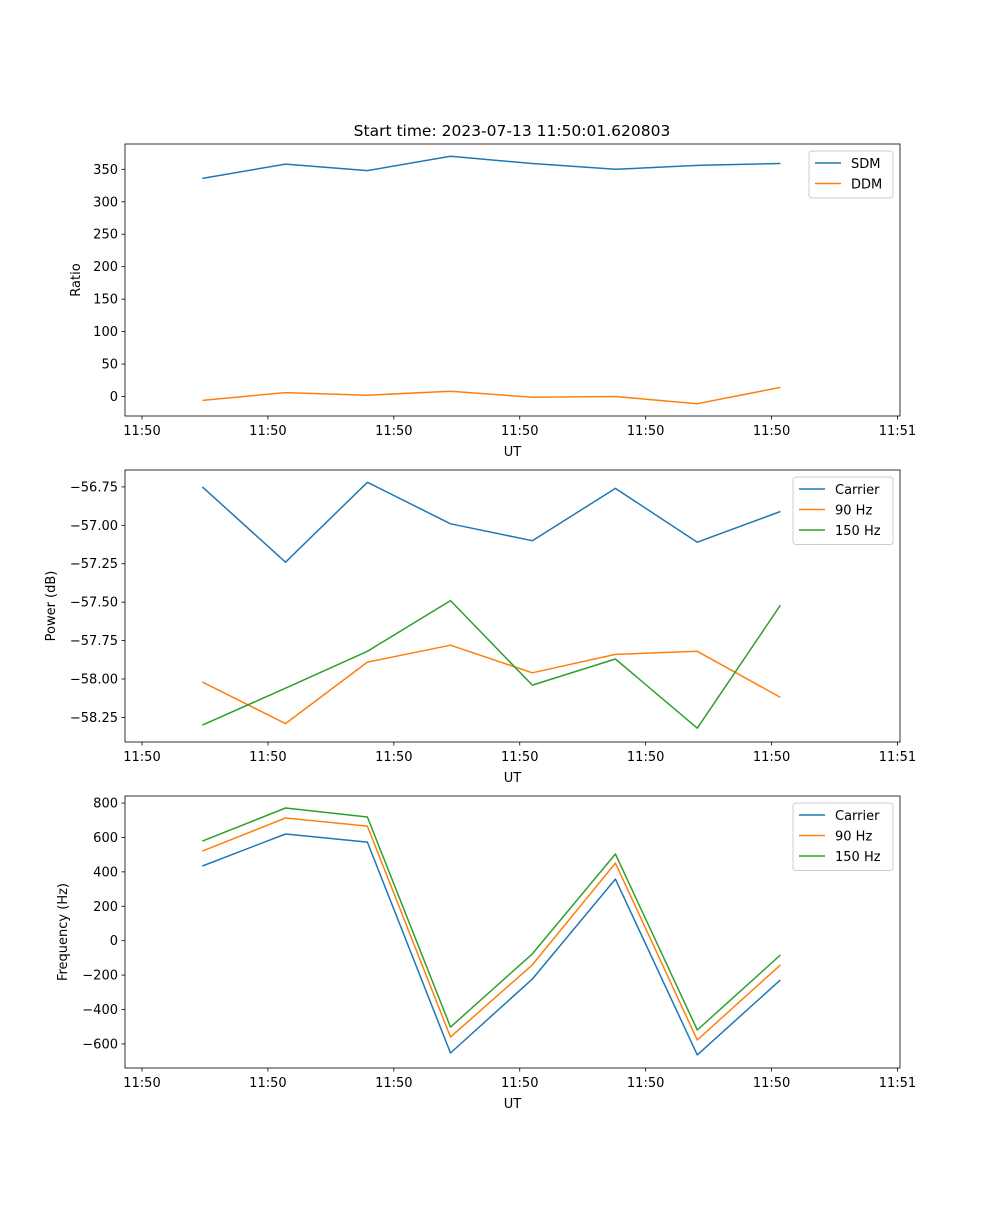  Describe the element at coordinates (109, 365) in the screenshot. I see `y-tick-label: 50` at that location.